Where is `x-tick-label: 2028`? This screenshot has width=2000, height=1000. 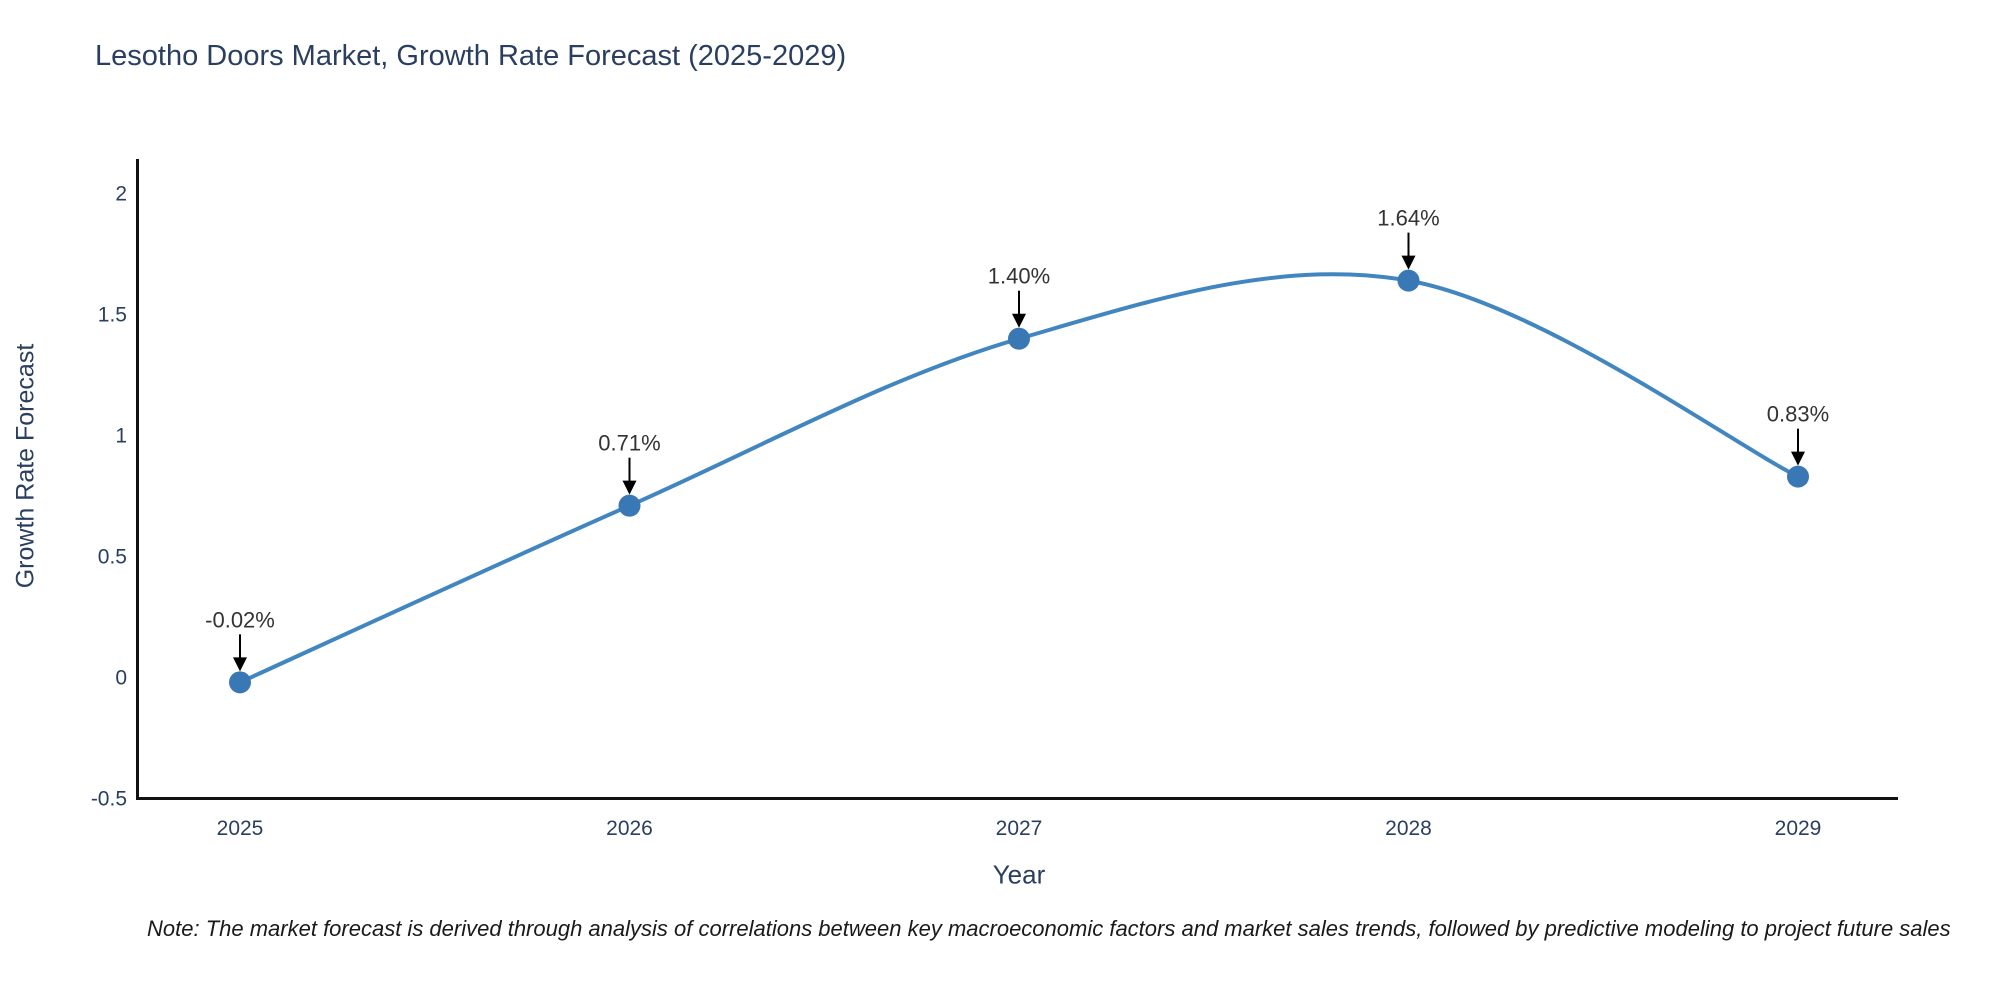
x-tick-label: 2028 is located at coordinates (1408, 828).